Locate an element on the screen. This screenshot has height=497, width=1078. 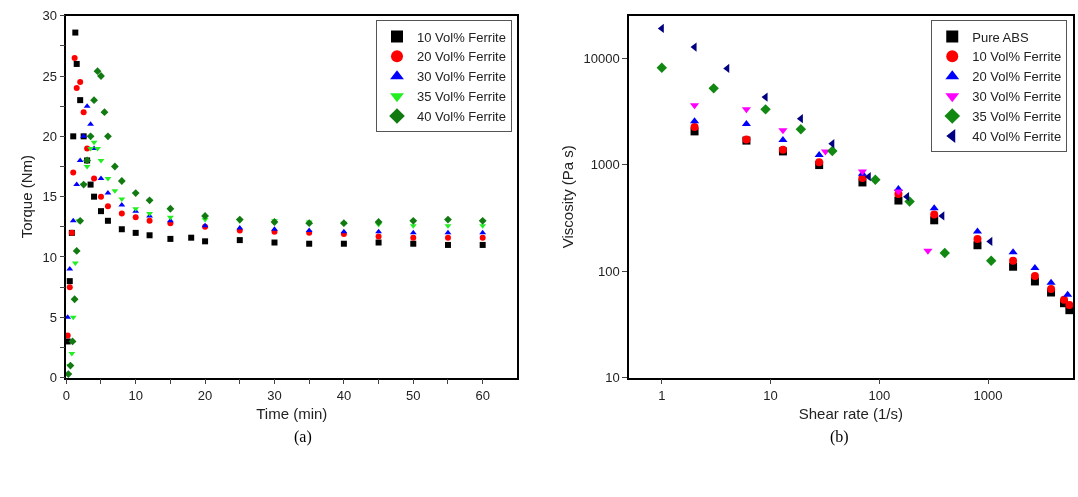
legend-label: Pure ABS is located at coordinates (1000, 37).